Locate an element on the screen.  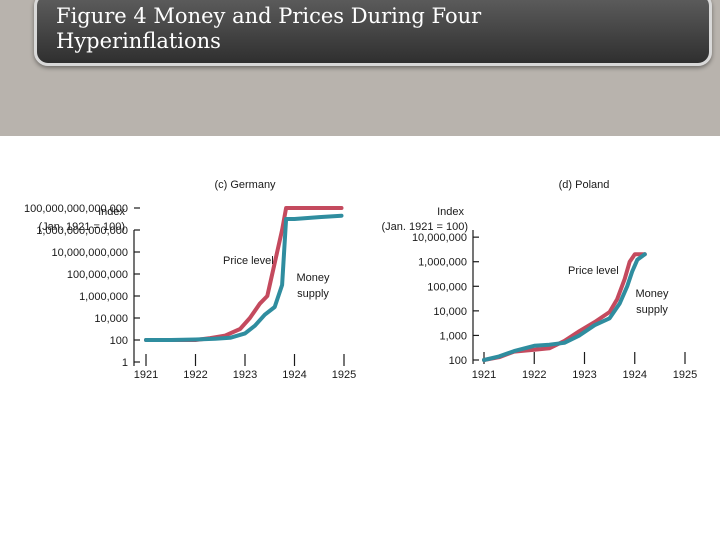
slide-title-line-1: Figure 4 Money and Prices During Four is located at coordinates (269, 16).